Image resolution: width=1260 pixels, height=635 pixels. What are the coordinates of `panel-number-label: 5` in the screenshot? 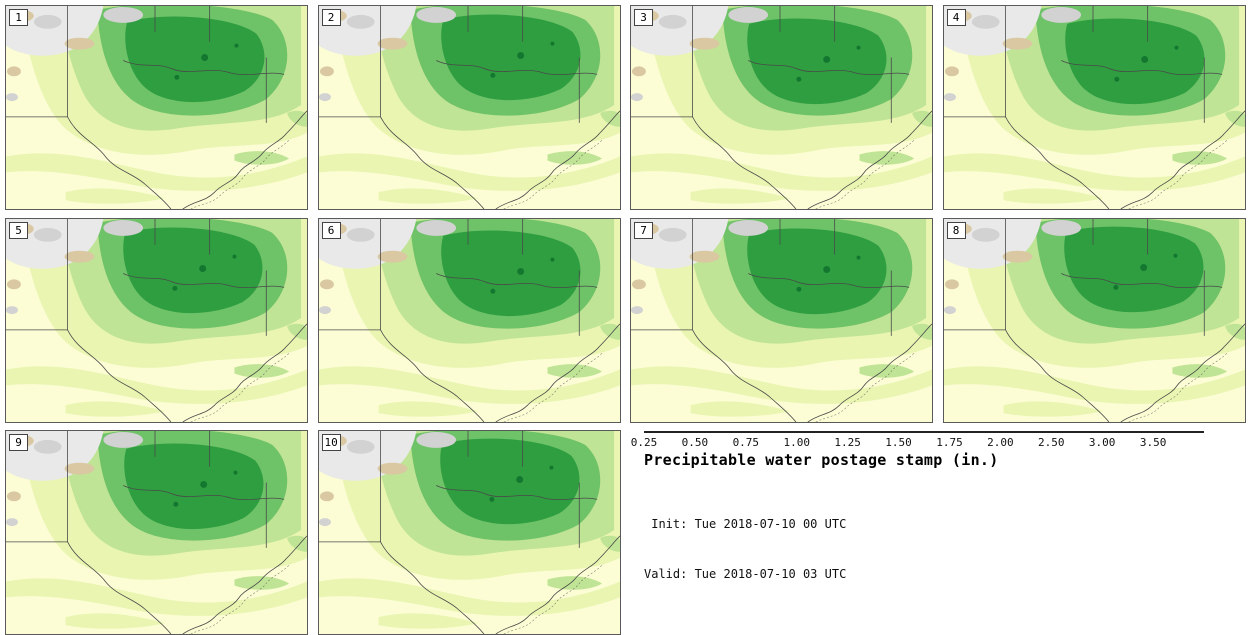 It's located at (18, 230).